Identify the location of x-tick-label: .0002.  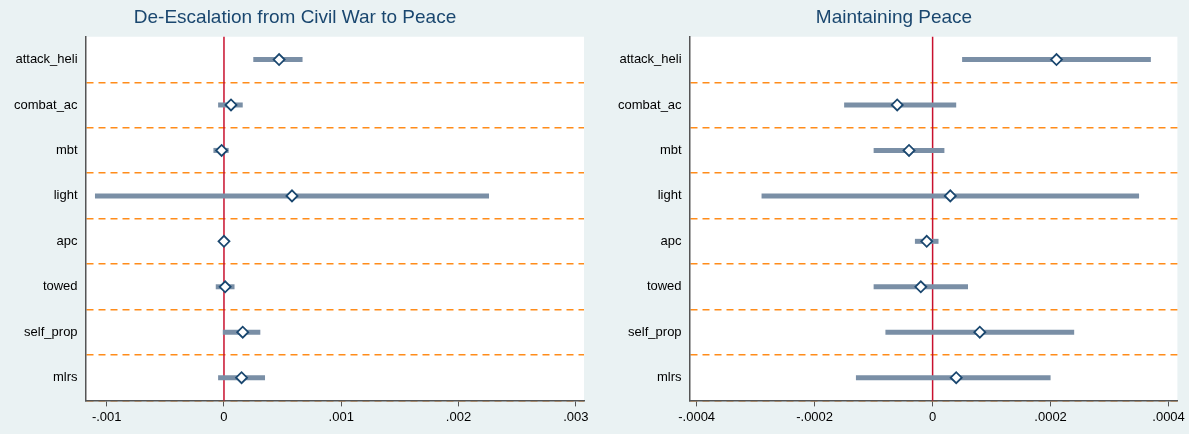
(1050, 416).